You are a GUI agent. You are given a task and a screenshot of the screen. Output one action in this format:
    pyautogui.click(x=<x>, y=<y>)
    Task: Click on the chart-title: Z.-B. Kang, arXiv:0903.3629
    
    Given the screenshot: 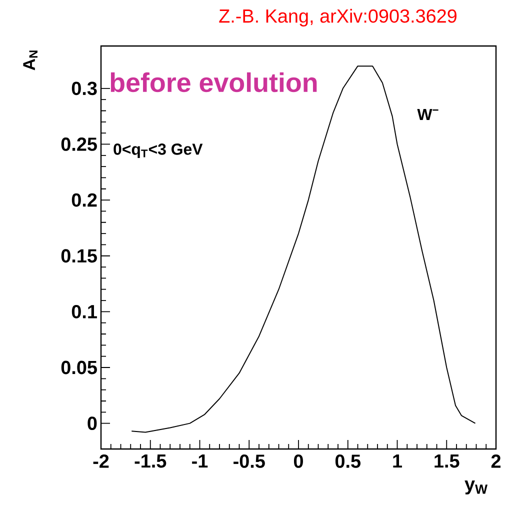 What is the action you would take?
    pyautogui.click(x=338, y=17)
    